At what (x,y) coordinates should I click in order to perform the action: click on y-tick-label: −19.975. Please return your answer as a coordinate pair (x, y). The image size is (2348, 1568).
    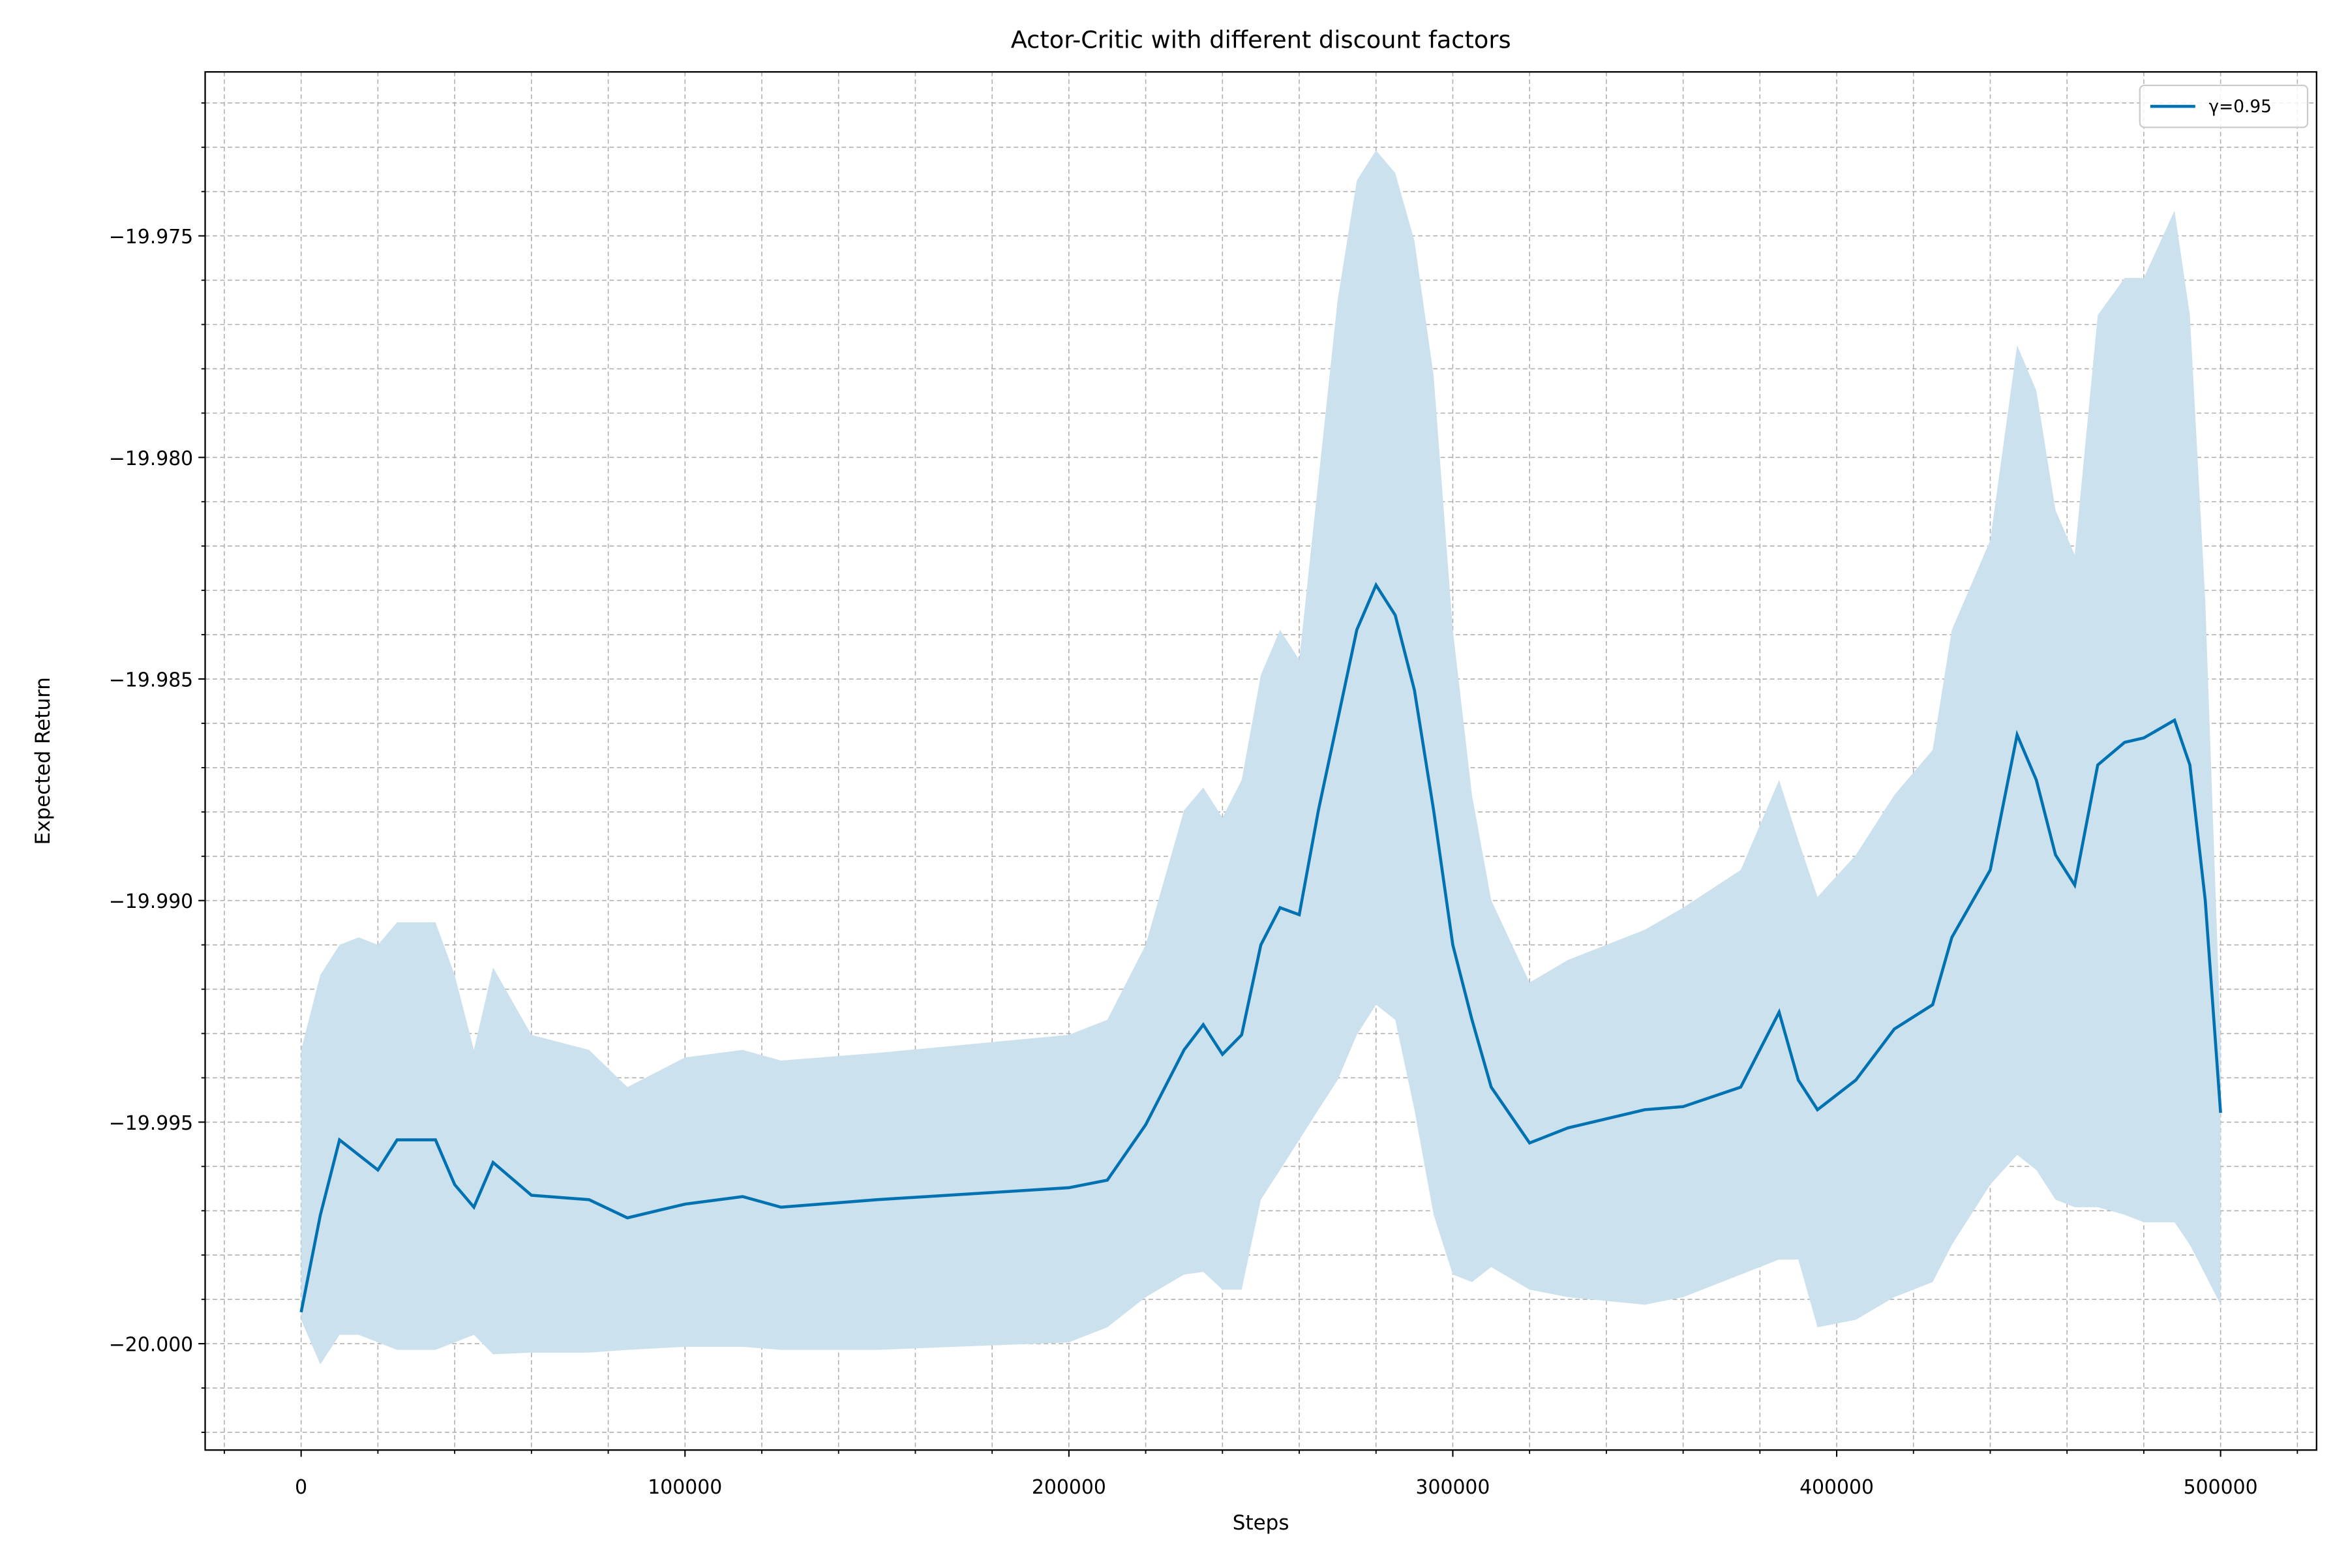
    Looking at the image, I should click on (151, 237).